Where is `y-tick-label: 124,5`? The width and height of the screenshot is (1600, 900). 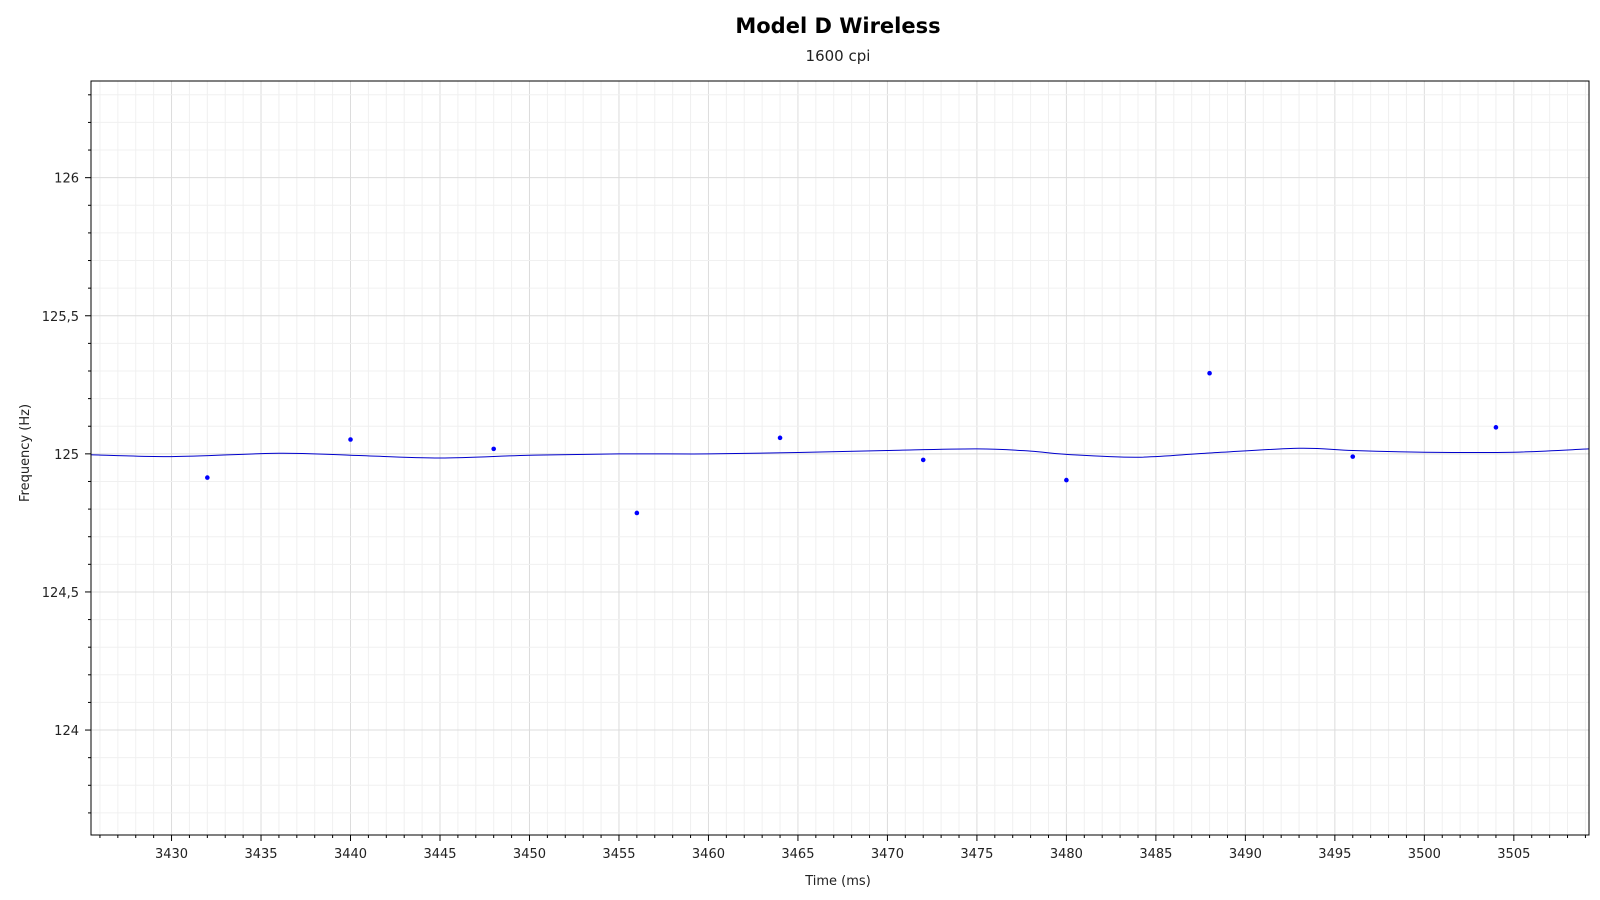
y-tick-label: 124,5 is located at coordinates (60, 593).